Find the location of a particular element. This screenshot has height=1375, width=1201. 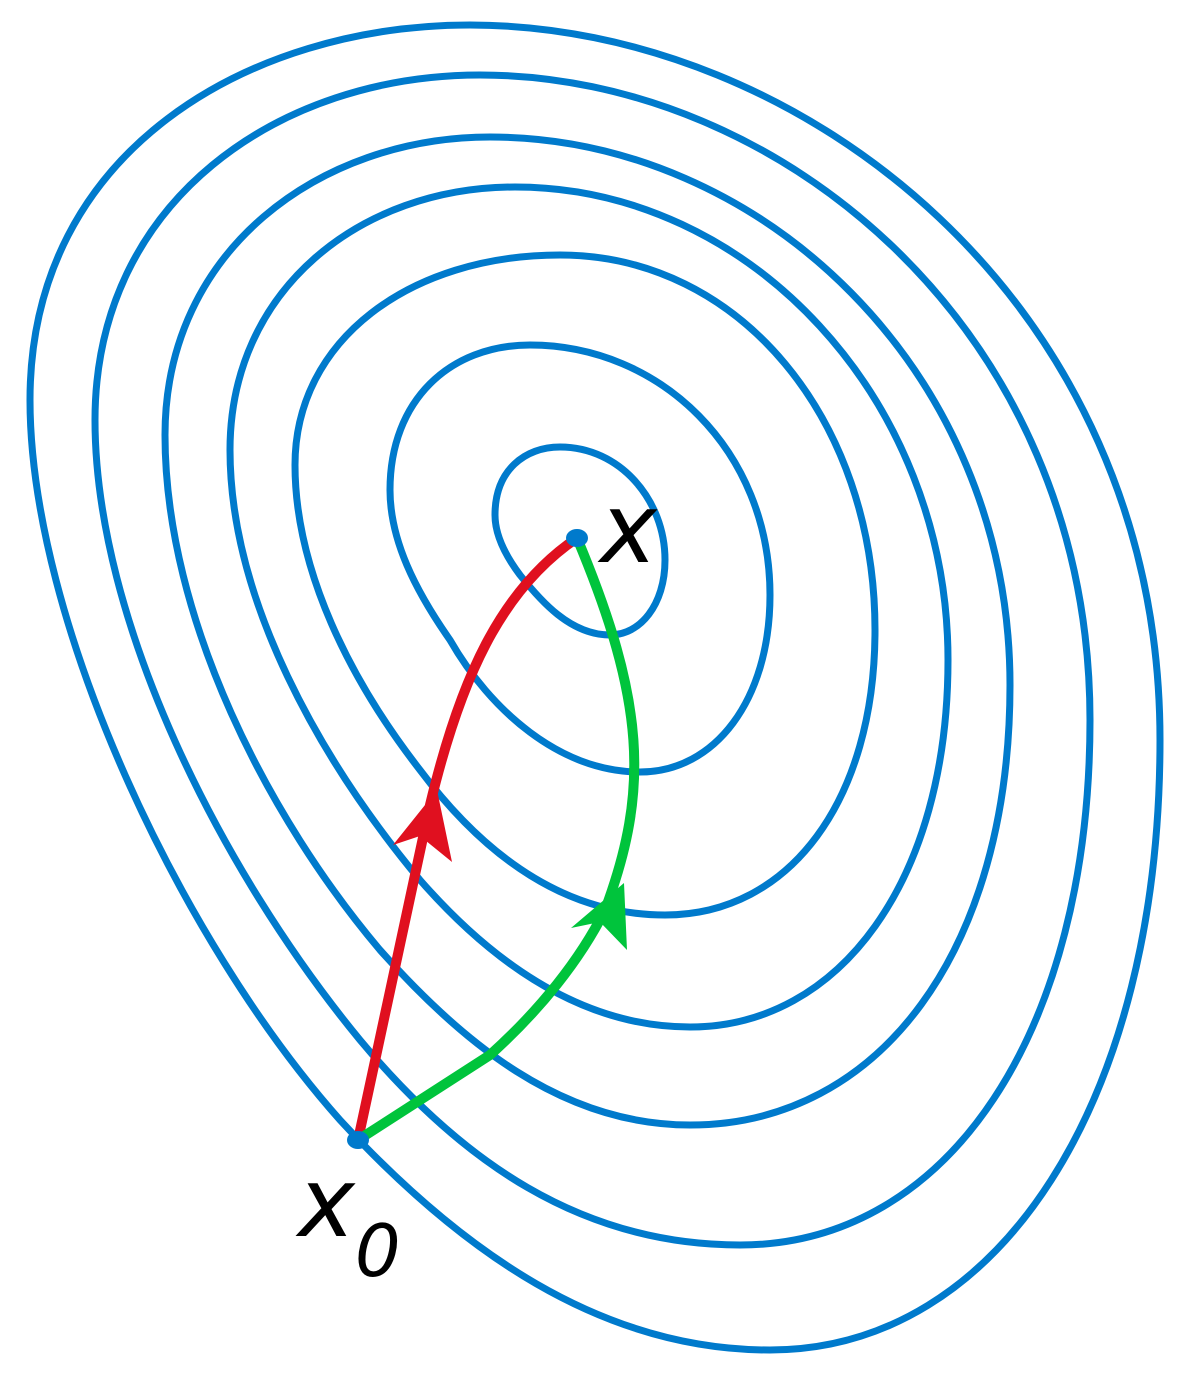

start-label-subscript: 0 is located at coordinates (378, 1251).